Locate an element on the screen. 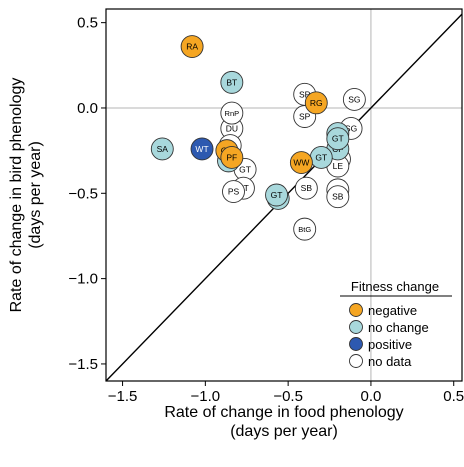 This screenshot has width=464, height=467. x-tick-label: 0.5 is located at coordinates (453, 396).